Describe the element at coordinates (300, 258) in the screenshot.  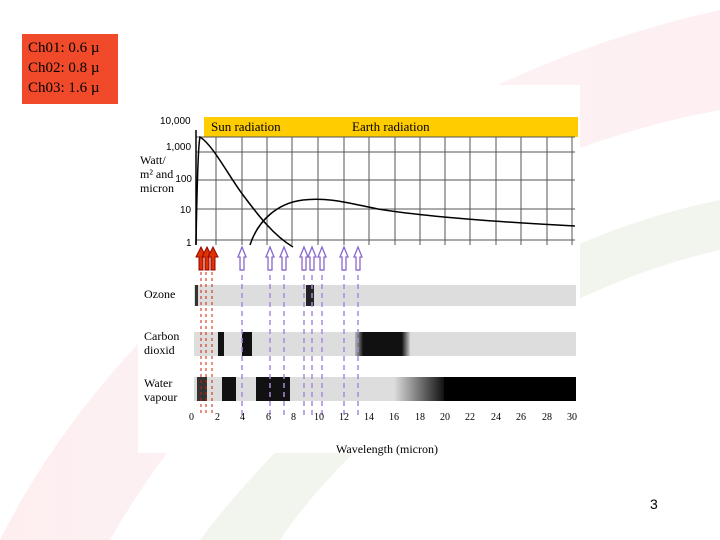
I see `thermal-channel-arrows` at that location.